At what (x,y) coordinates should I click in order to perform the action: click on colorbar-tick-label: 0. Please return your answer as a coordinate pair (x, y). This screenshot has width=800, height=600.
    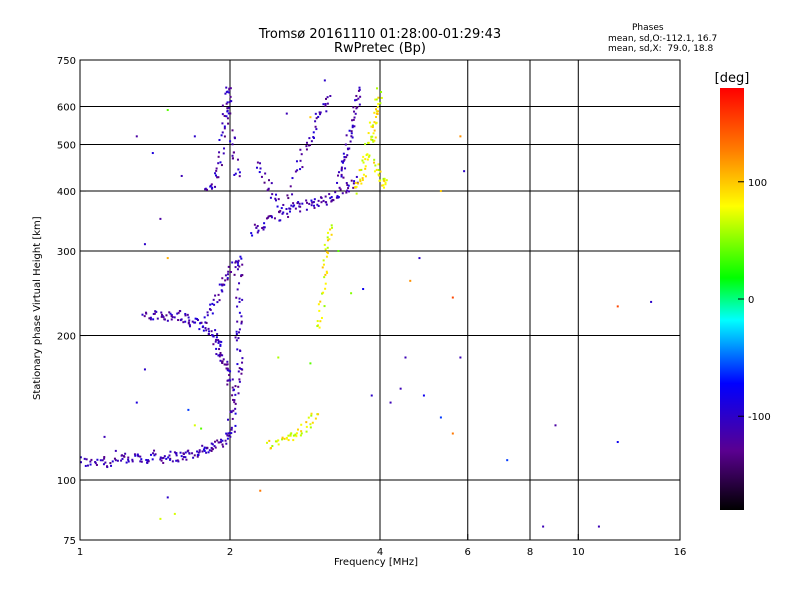
    Looking at the image, I should click on (751, 300).